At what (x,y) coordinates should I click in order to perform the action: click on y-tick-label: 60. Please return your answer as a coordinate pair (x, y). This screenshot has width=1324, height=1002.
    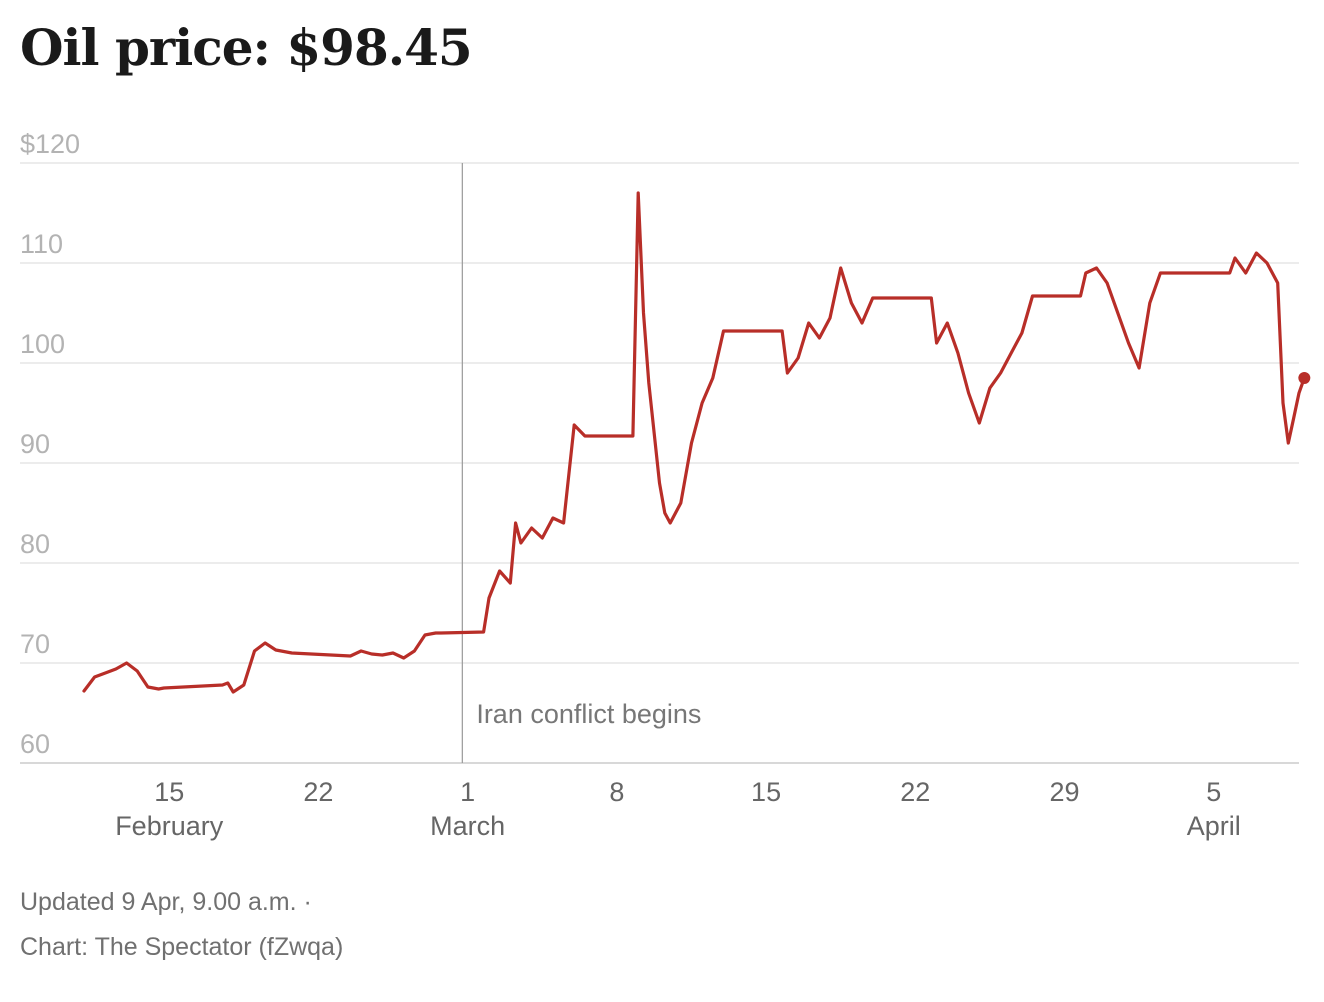
    Looking at the image, I should click on (35, 744).